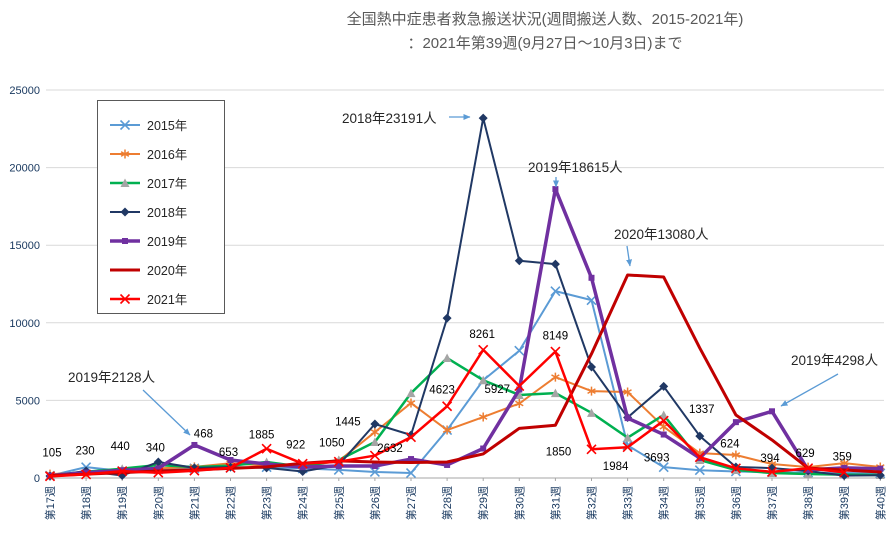 Image resolution: width=892 pixels, height=557 pixels. Describe the element at coordinates (736, 503) in the screenshot. I see `x-tick-label: 第36週` at that location.